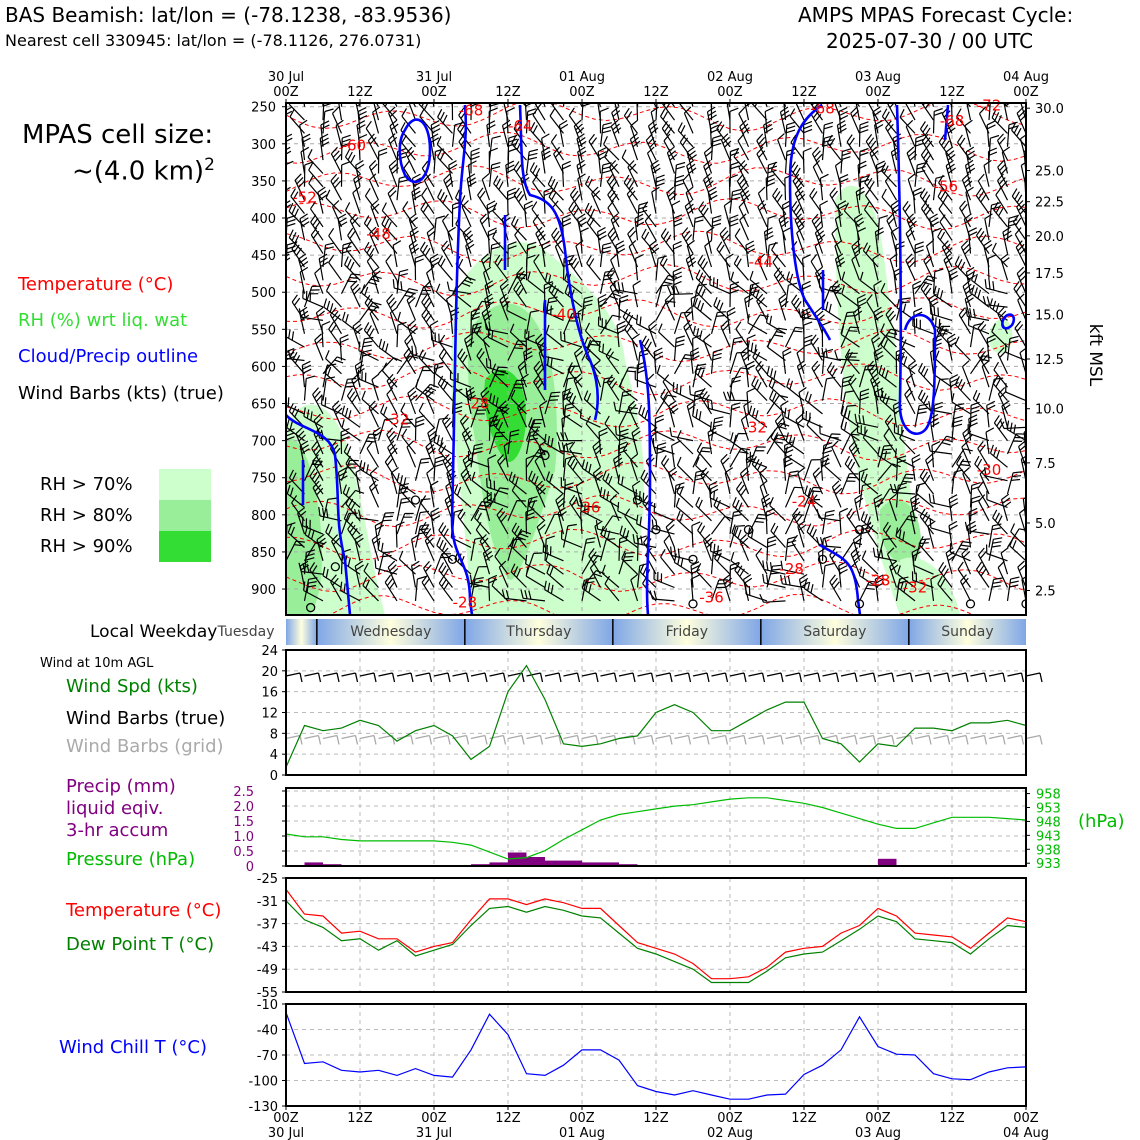 Image resolution: width=1140 pixels, height=1140 pixels. I want to click on legend-precip-3: 3-hr accum, so click(117, 830).